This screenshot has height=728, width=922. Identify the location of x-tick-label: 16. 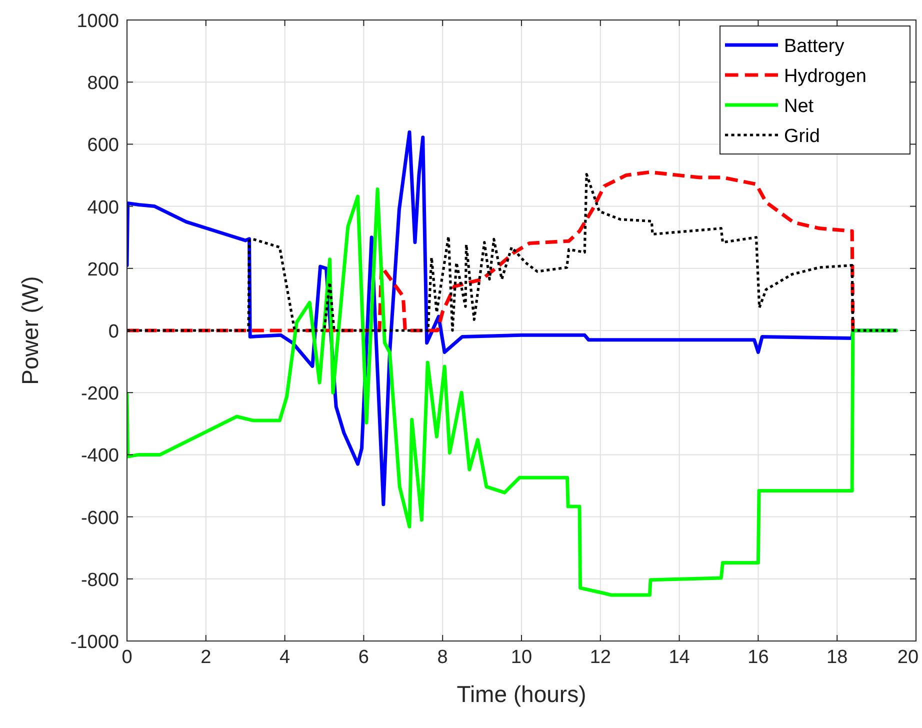
(758, 657).